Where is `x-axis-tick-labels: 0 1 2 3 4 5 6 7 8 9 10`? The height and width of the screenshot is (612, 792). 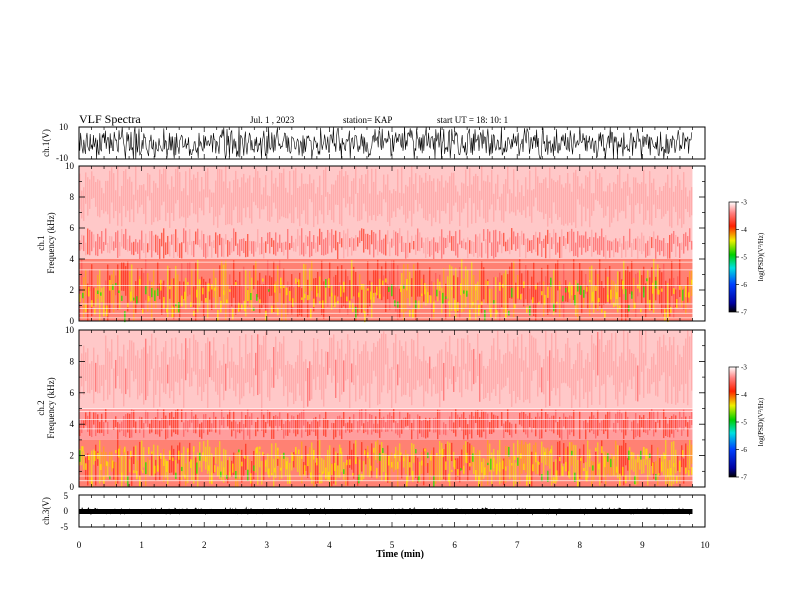
x-axis-tick-labels: 0 1 2 3 4 5 6 7 8 9 10 is located at coordinates (393, 545).